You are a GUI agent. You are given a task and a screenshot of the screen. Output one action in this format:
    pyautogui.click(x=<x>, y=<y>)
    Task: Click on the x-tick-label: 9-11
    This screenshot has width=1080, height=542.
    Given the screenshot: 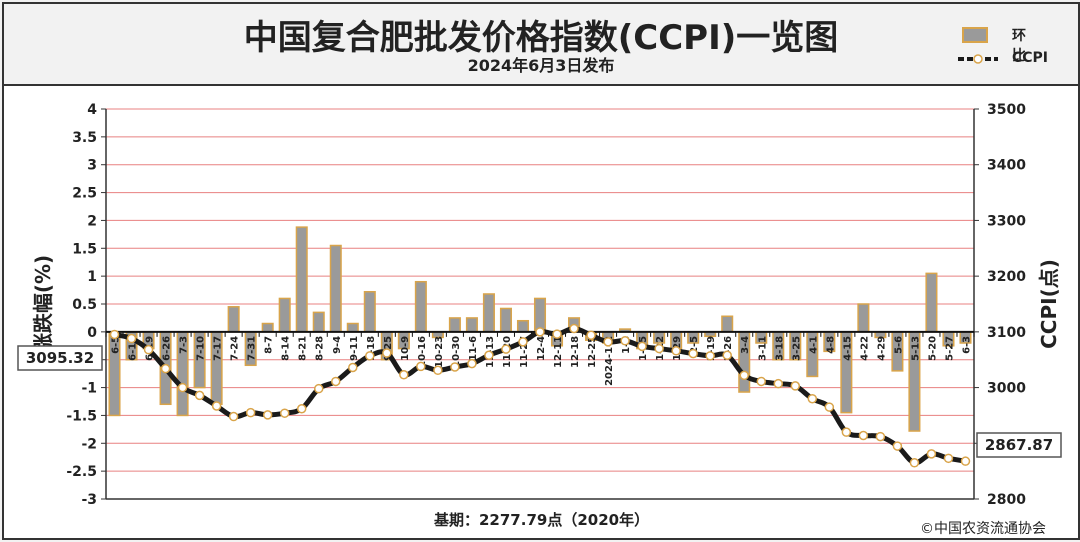 What is the action you would take?
    pyautogui.click(x=354, y=348)
    